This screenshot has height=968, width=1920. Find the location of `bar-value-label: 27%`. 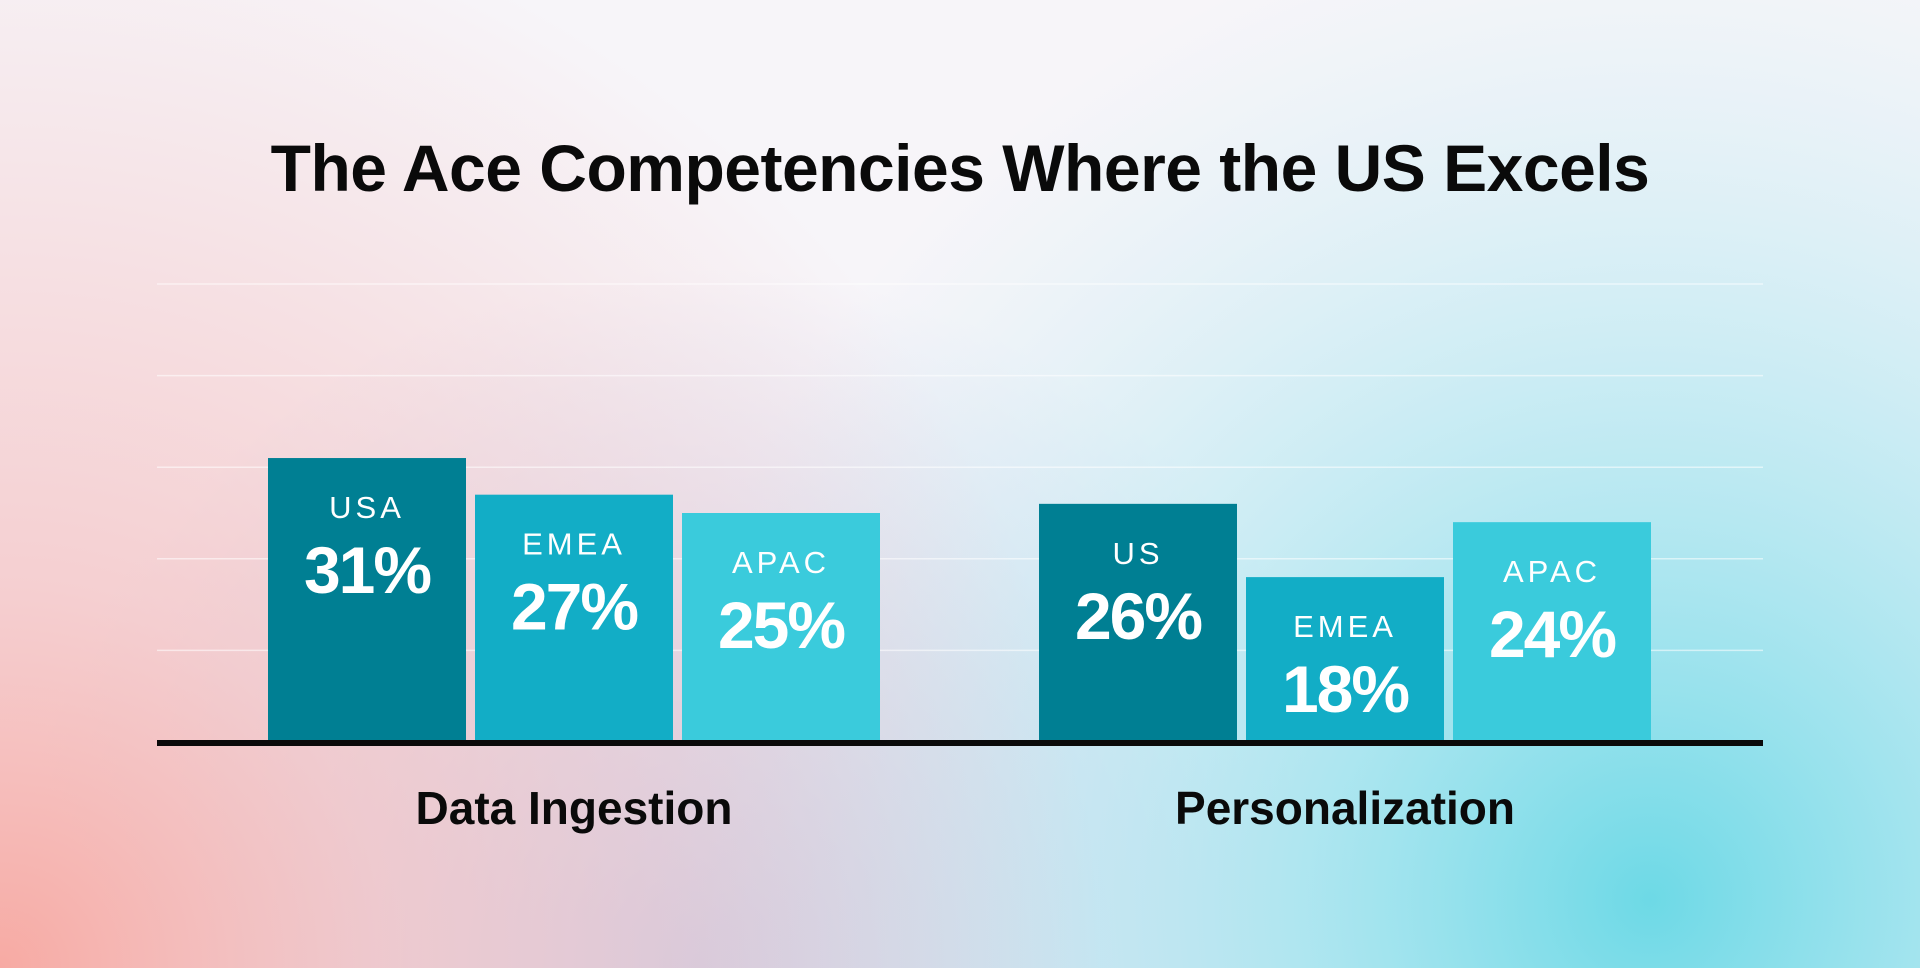

bar-value-label: 27% is located at coordinates (574, 607).